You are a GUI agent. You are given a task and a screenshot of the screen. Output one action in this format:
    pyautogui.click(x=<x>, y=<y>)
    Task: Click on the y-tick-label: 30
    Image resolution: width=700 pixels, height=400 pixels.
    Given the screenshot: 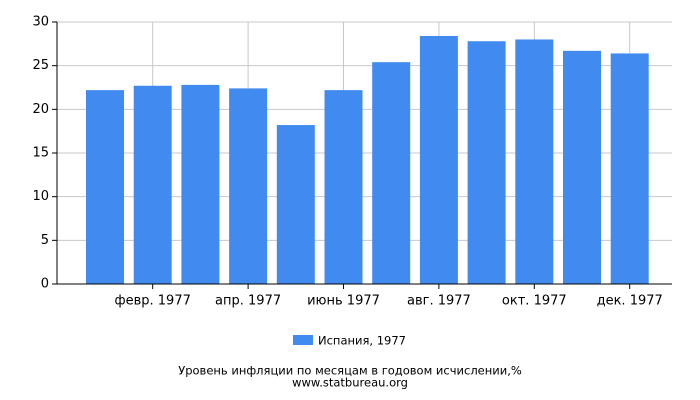 What is the action you would take?
    pyautogui.click(x=40, y=22)
    